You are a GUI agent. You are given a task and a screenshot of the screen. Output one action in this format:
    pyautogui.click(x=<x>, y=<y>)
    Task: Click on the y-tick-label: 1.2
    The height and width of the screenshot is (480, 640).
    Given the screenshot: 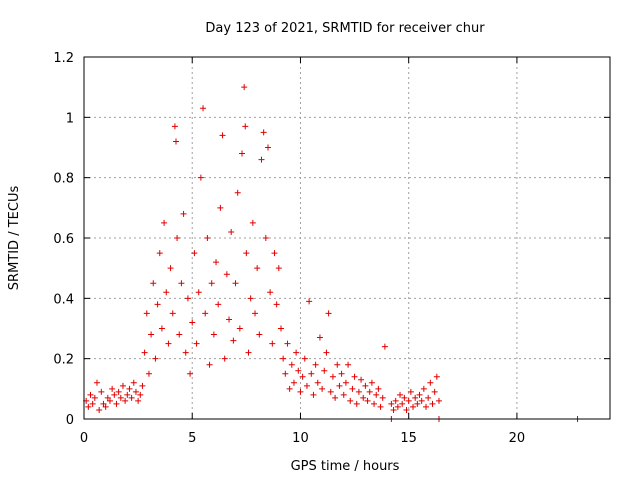 What is the action you would take?
    pyautogui.click(x=63, y=58)
    